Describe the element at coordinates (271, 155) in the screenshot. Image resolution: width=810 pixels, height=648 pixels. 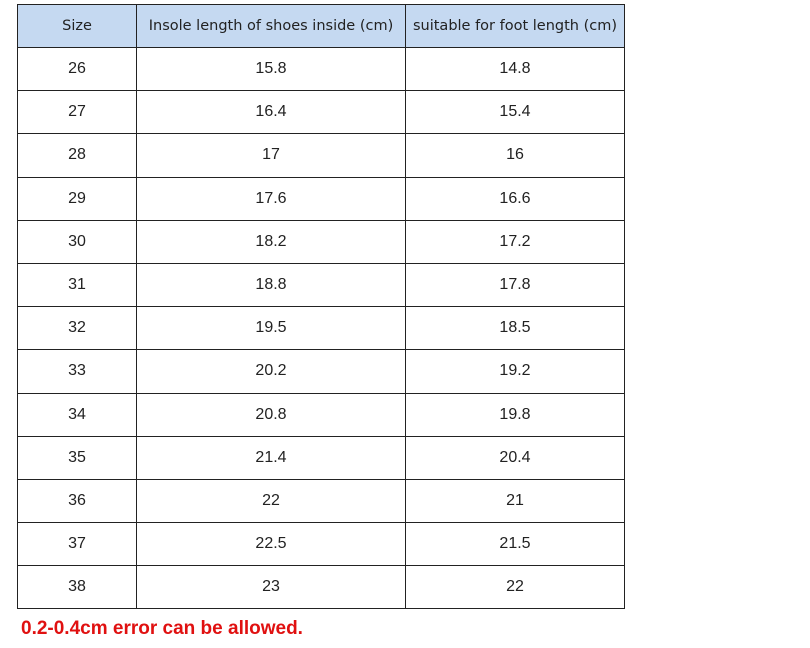
I see `insole-length-cell: 17` at that location.